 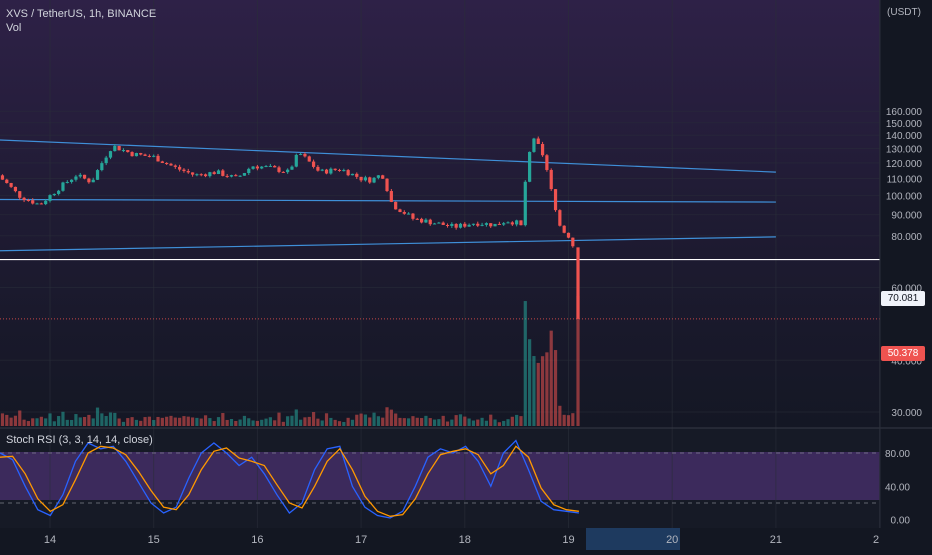 What do you see at coordinates (81, 14) in the screenshot?
I see `symbol-title: XVS / TetherUS, 1h, BINANCE` at bounding box center [81, 14].